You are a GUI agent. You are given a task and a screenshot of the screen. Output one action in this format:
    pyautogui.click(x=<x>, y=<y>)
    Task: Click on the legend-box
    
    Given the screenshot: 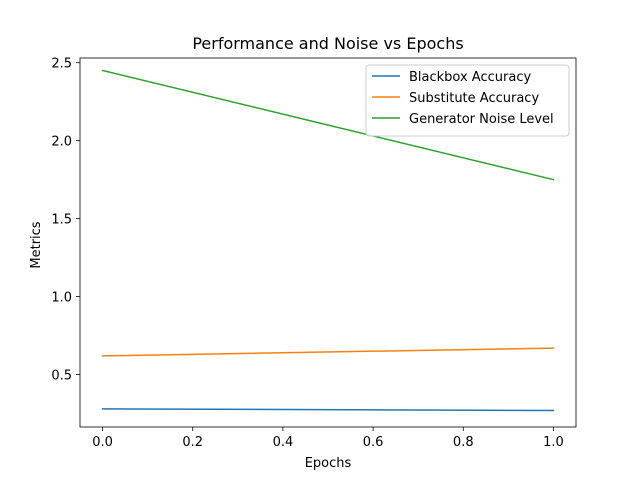 What is the action you would take?
    pyautogui.click(x=467, y=100)
    